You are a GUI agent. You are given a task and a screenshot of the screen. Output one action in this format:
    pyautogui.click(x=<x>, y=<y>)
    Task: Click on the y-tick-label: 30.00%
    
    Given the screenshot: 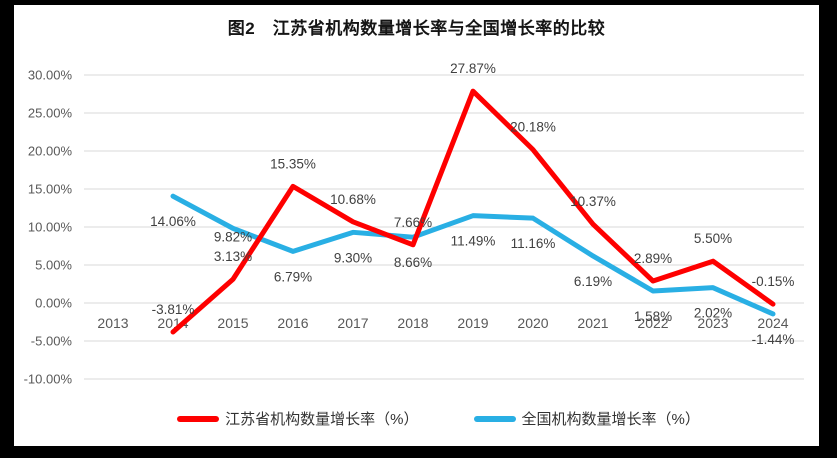 What is the action you would take?
    pyautogui.click(x=50, y=75)
    